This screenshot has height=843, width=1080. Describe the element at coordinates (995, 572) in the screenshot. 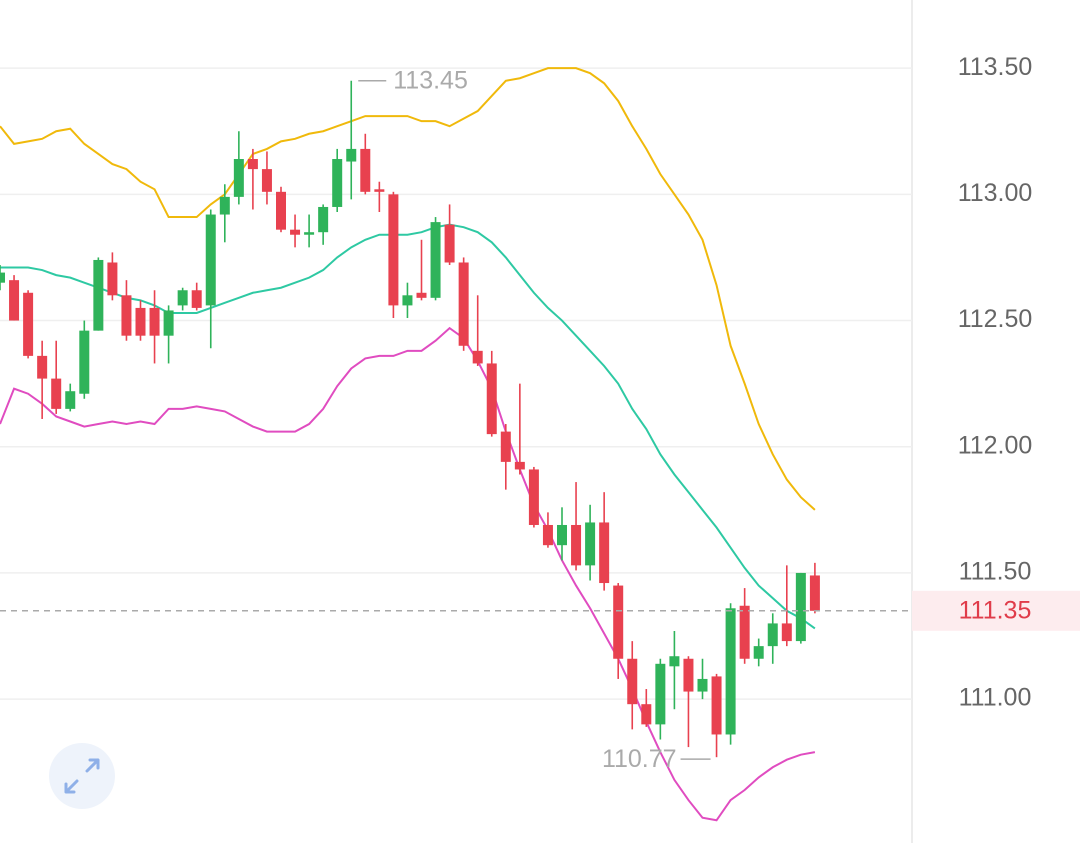

I see `y-tick-label: 111.50` at that location.